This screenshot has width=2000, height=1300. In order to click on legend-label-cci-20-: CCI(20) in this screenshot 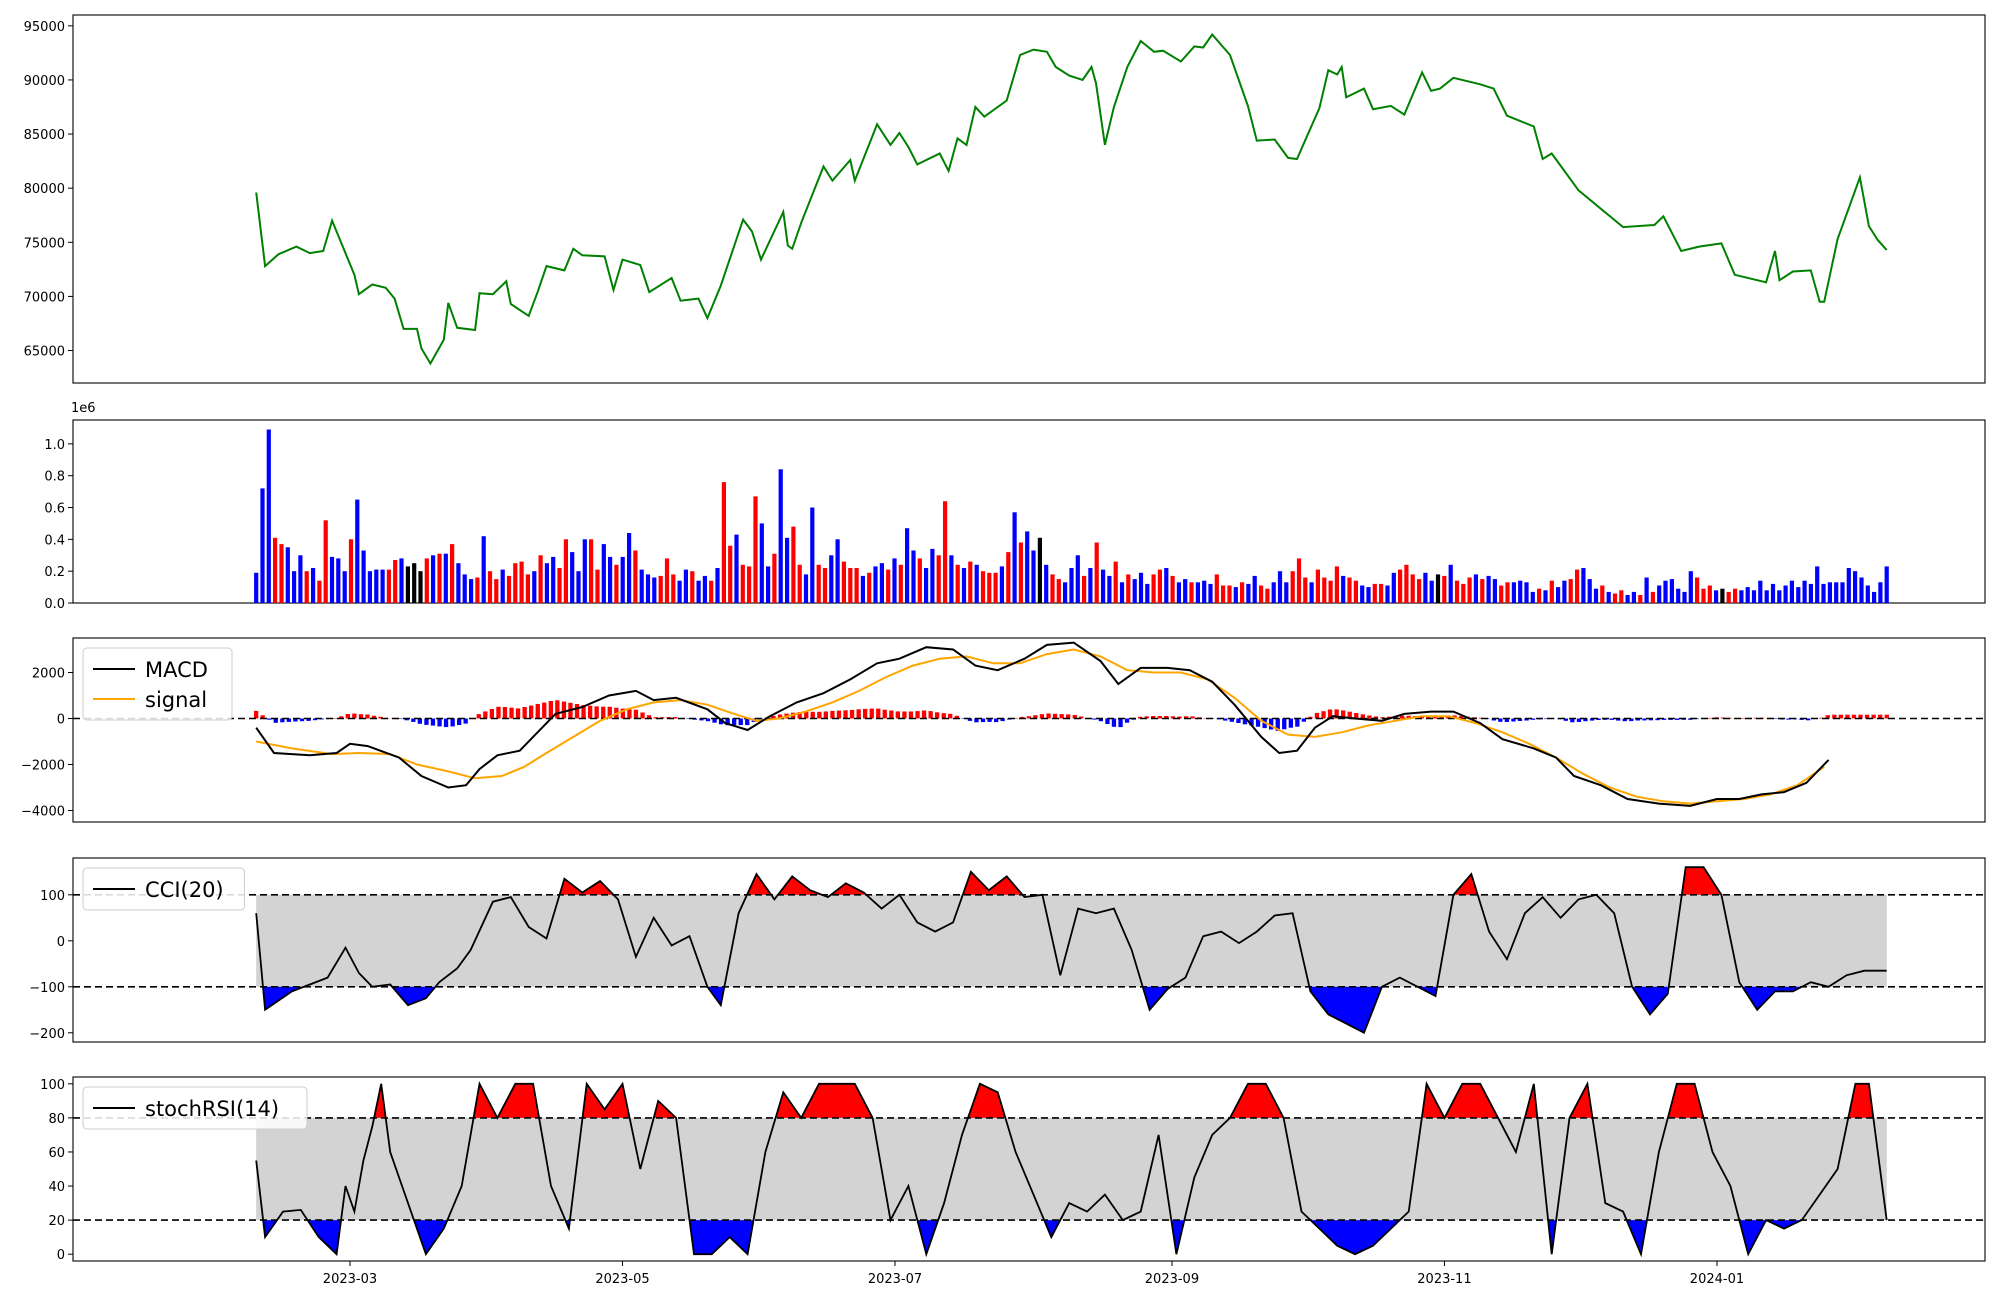, I will do `click(184, 890)`.